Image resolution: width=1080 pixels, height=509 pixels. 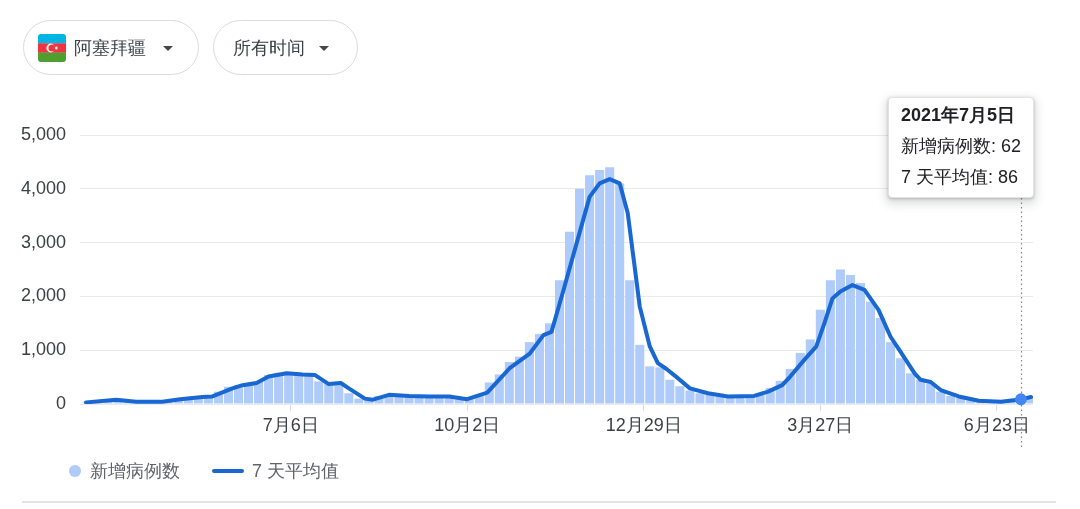 What do you see at coordinates (43, 241) in the screenshot?
I see `y-tick-label: 3,000` at bounding box center [43, 241].